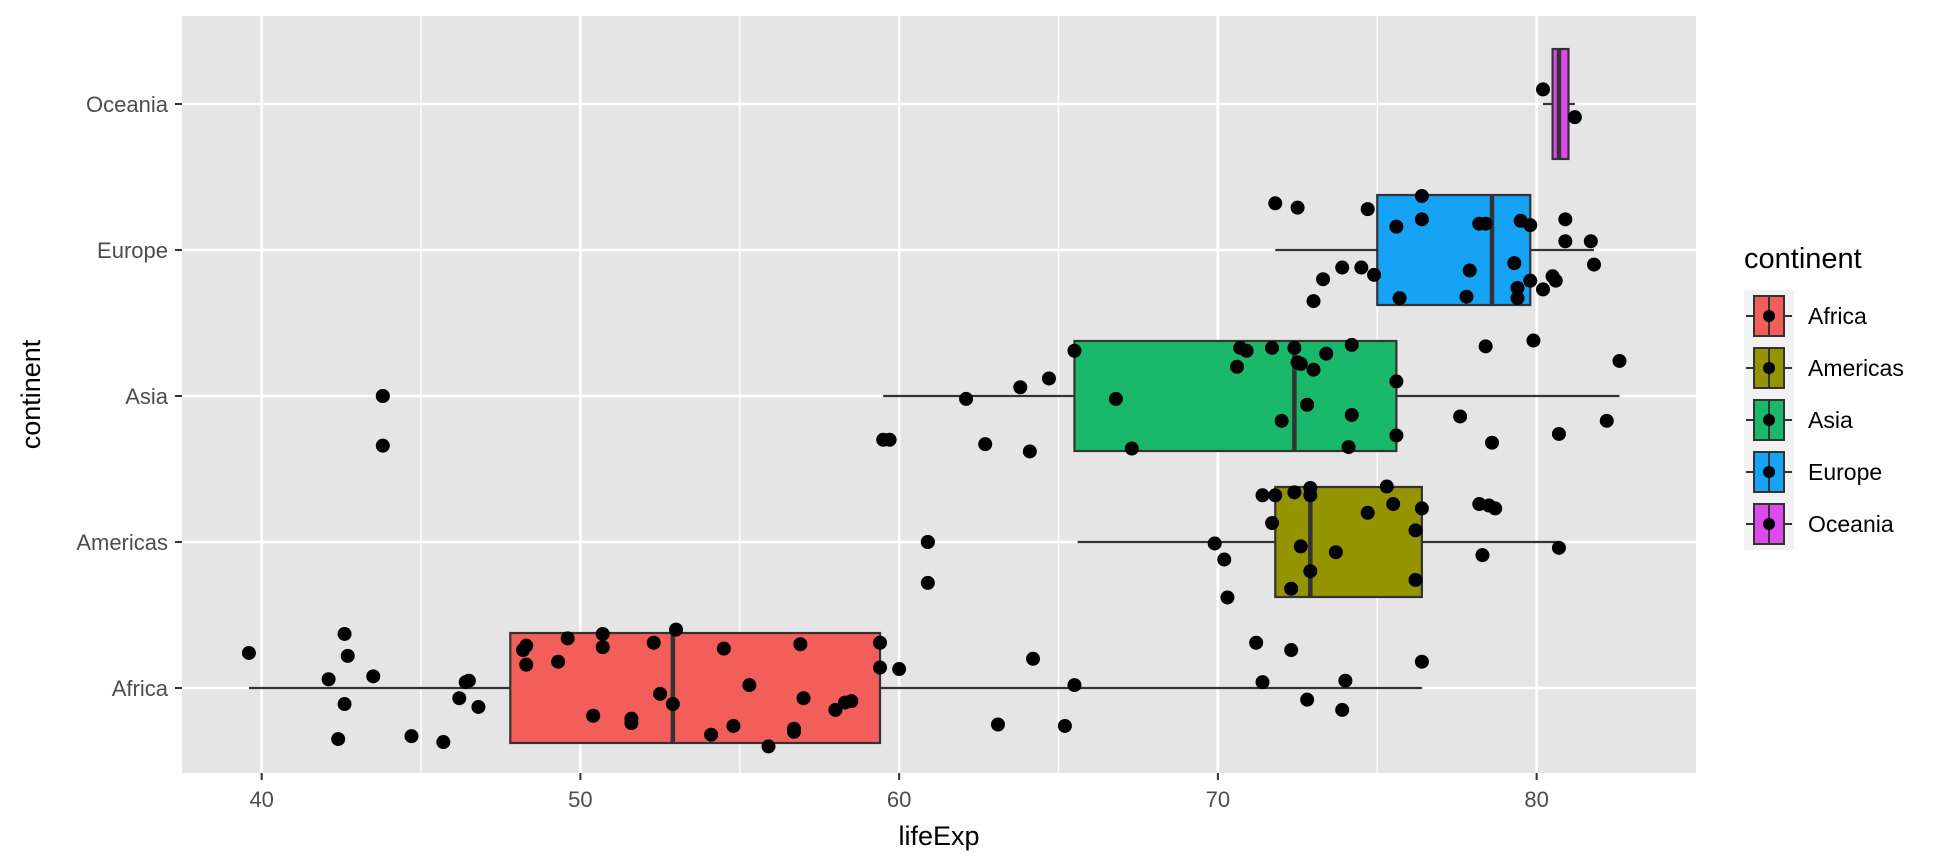 This screenshot has height=864, width=1944. Describe the element at coordinates (1851, 524) in the screenshot. I see `legend-label: Oceania` at that location.